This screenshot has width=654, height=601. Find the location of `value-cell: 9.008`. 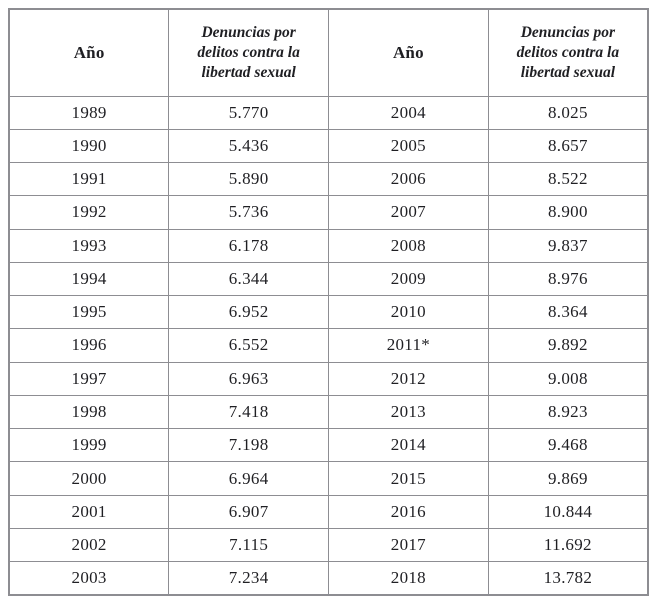

value-cell: 9.008 is located at coordinates (568, 378).